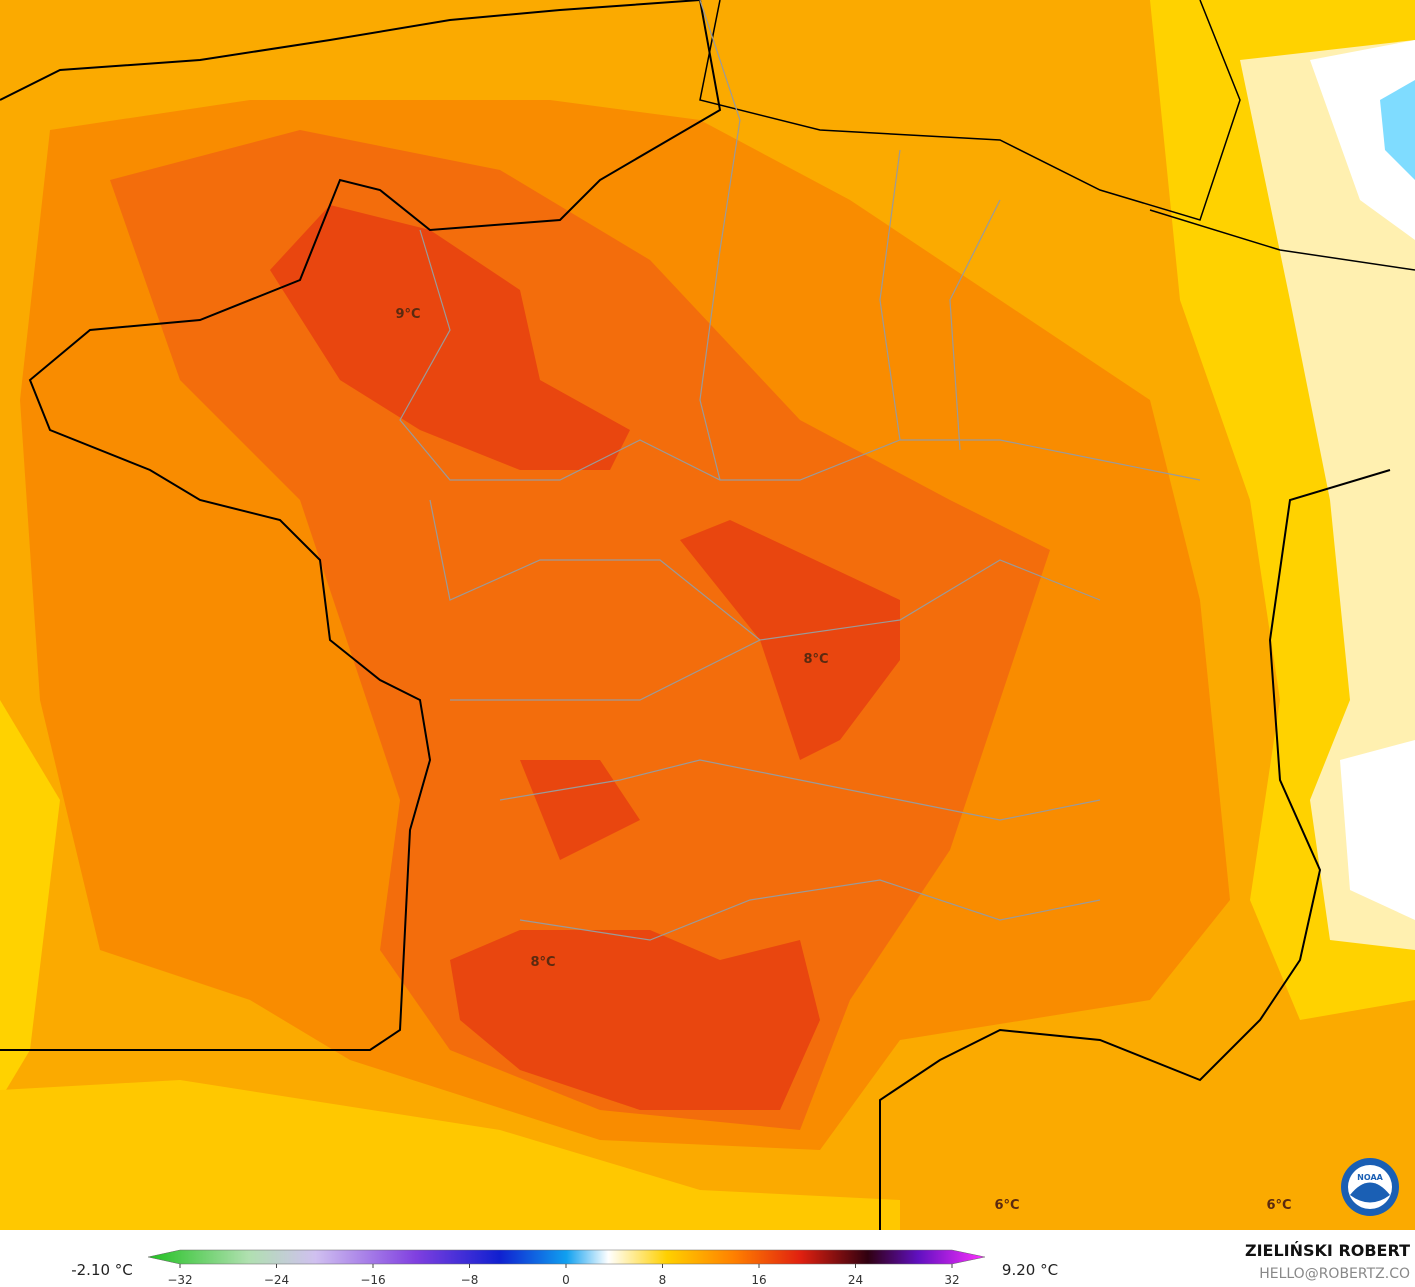 The width and height of the screenshot is (1415, 1287). I want to click on colorbar-tick-label: 0, so click(566, 1280).